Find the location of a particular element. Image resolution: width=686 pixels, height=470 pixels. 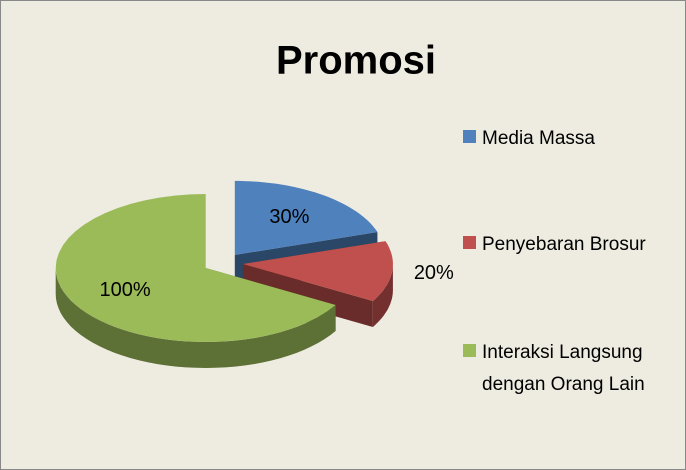

legend-entry: Interaksi Langsung dengan Orang Lain is located at coordinates (555, 369).